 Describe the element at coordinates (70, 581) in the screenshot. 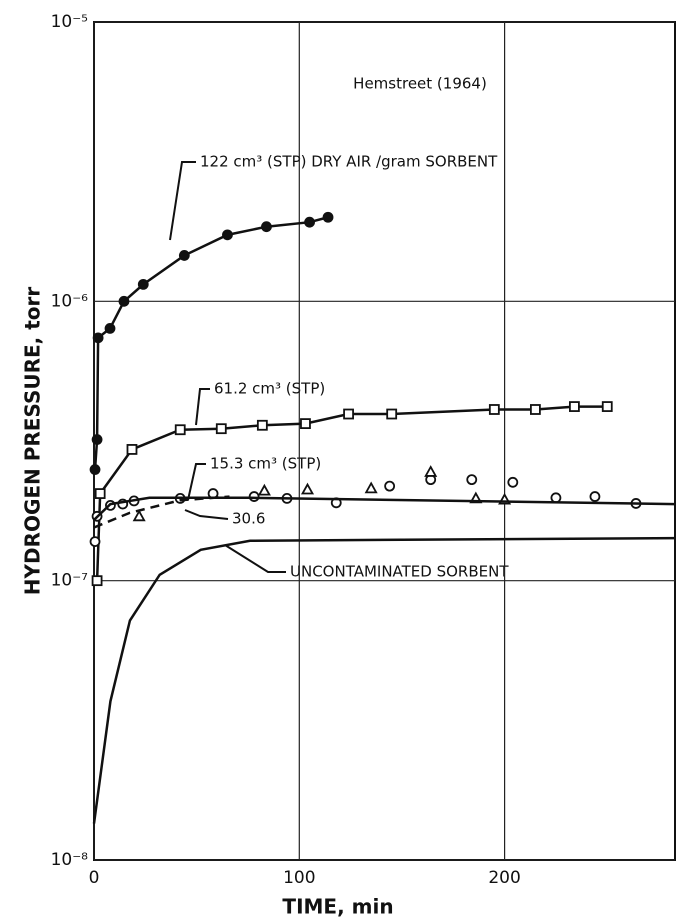

I see `y-tick-label: 10⁻⁷` at that location.